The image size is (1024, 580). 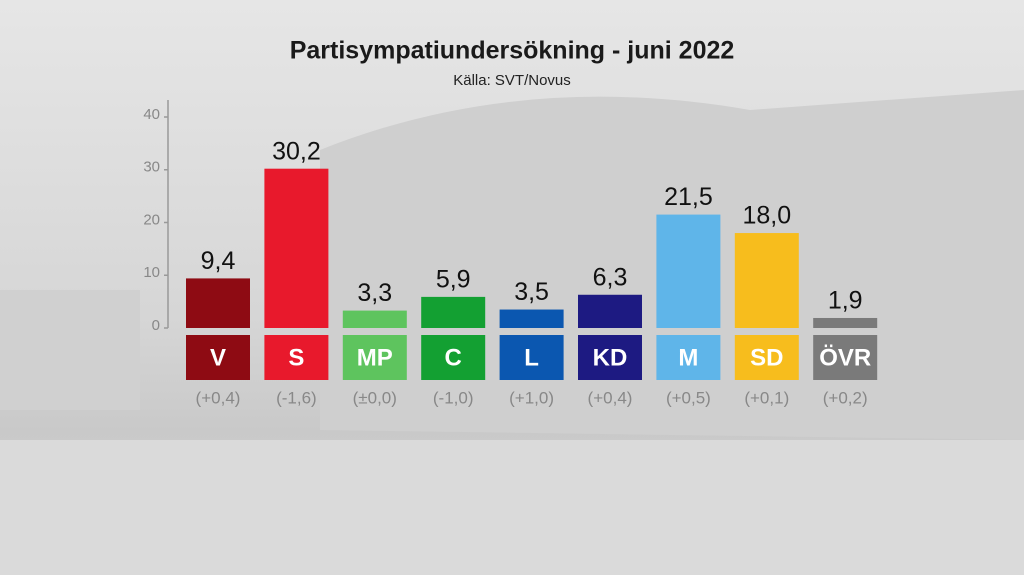 I want to click on x-tick-label: V, so click(x=218, y=357).